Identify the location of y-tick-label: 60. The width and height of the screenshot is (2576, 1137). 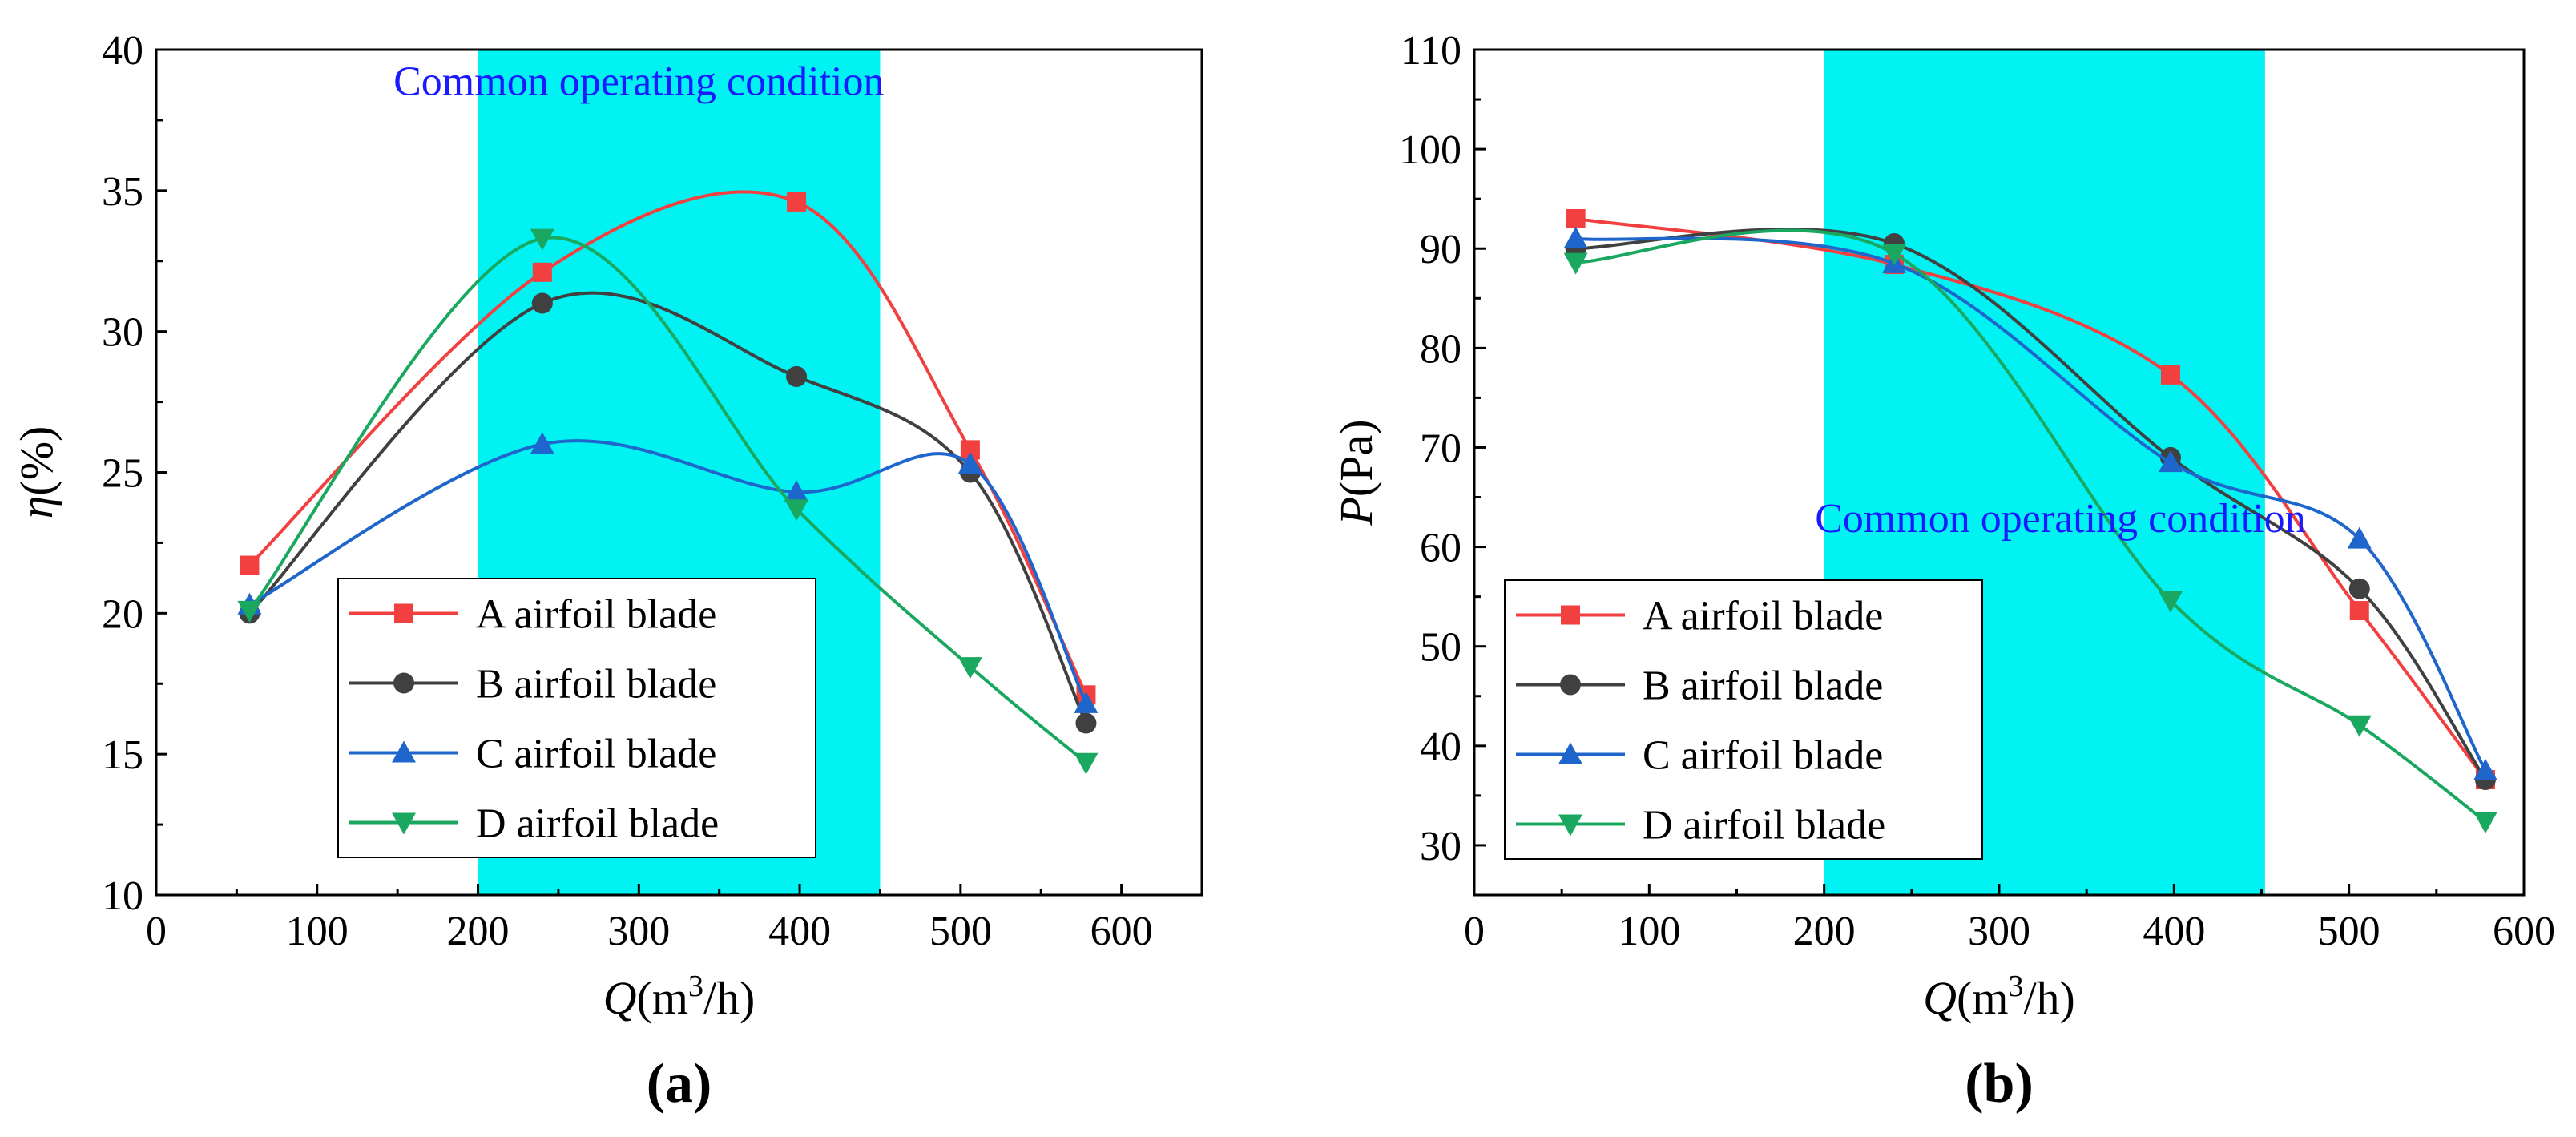
(1440, 548).